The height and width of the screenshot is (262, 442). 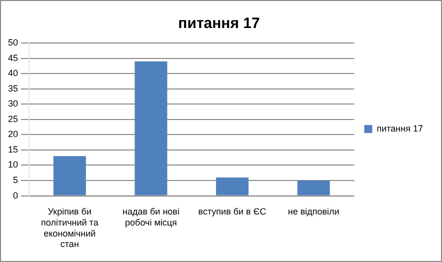 What do you see at coordinates (400, 128) in the screenshot?
I see `legend-label: питання 17` at bounding box center [400, 128].